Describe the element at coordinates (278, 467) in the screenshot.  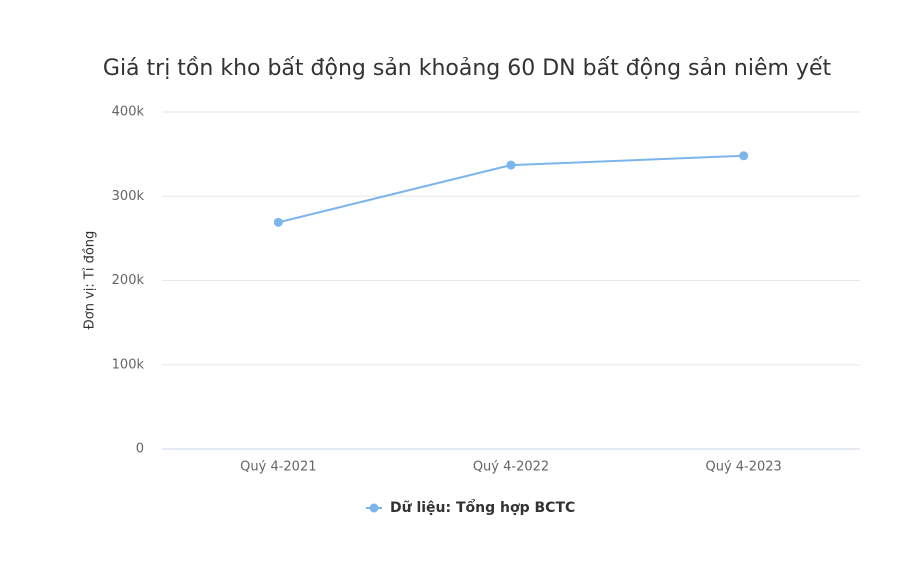
I see `x-tick-label: Quý 4-2021` at that location.